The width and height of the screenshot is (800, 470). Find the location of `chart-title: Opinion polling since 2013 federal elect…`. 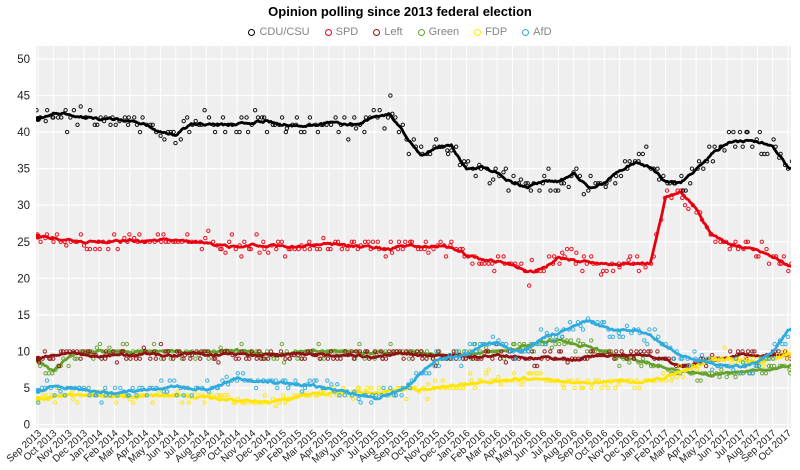

chart-title: Opinion polling since 2013 federal elect… is located at coordinates (400, 11).